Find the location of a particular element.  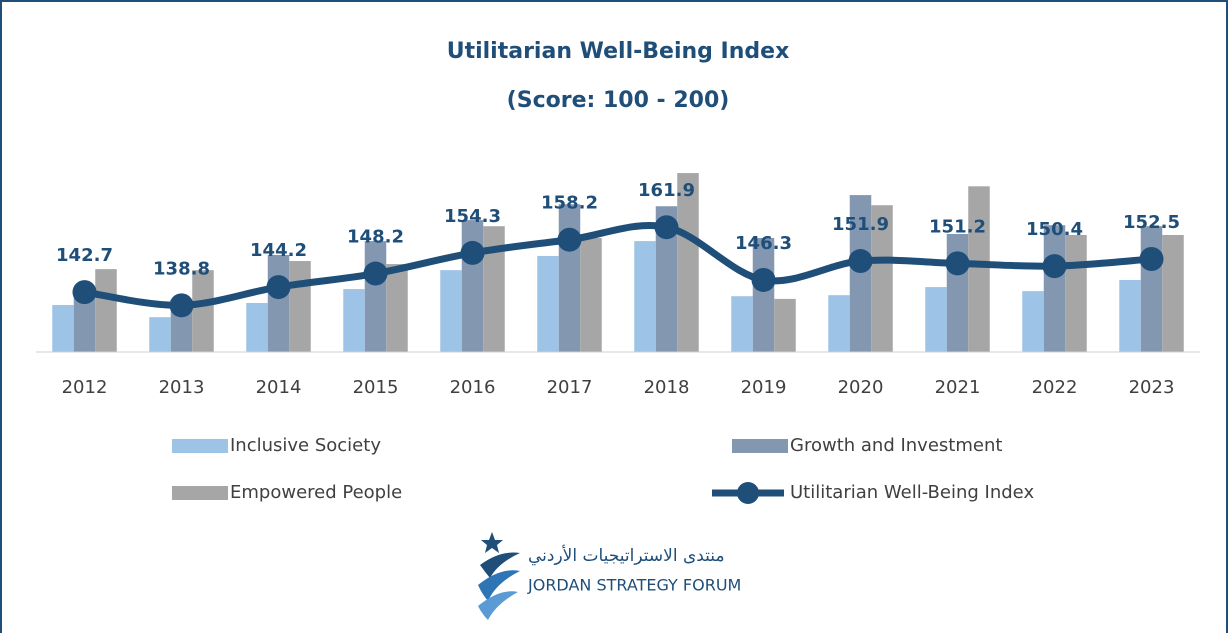

logo-arabic: منتدى الاستراتيجيات الأردني is located at coordinates (626, 555).